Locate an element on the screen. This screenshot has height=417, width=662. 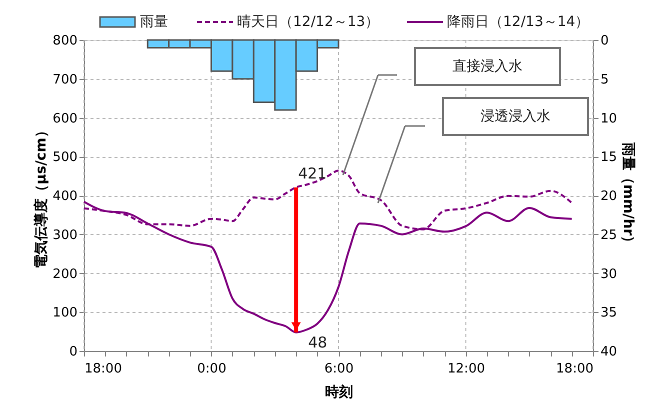
legend-label: 雨量 is located at coordinates (154, 22).